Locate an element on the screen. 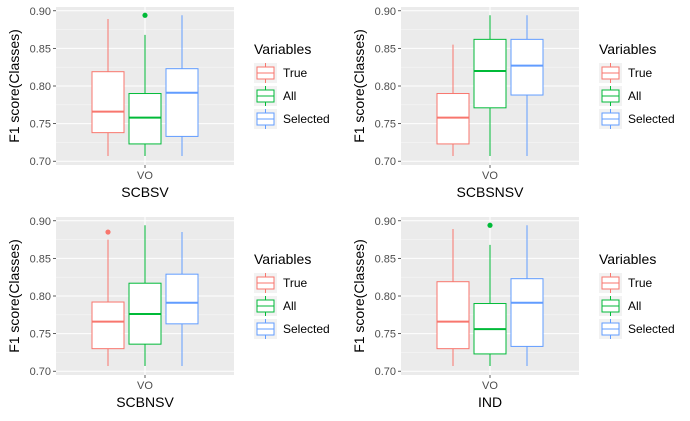  x-axis-title: IND is located at coordinates (490, 402).